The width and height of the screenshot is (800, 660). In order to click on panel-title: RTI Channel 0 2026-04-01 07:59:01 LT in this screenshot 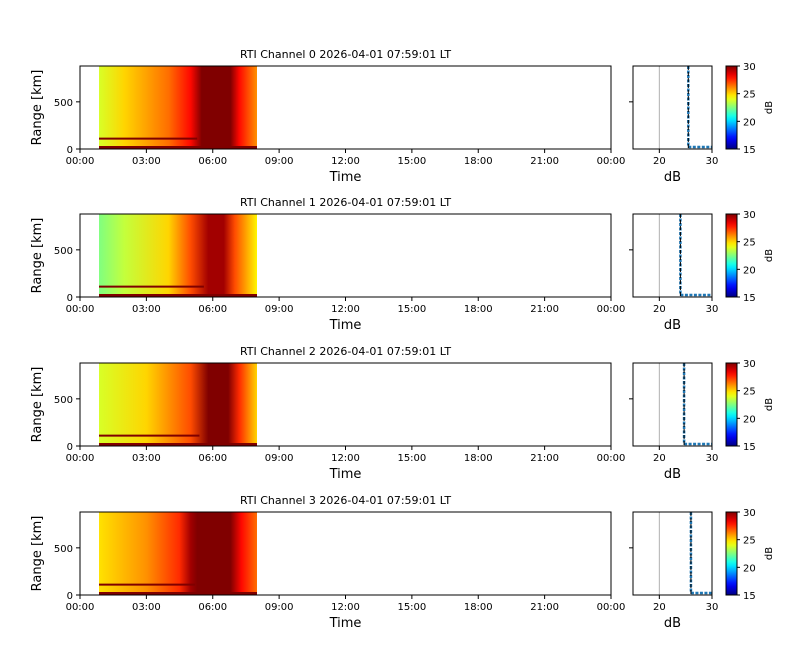, I will do `click(345, 54)`.